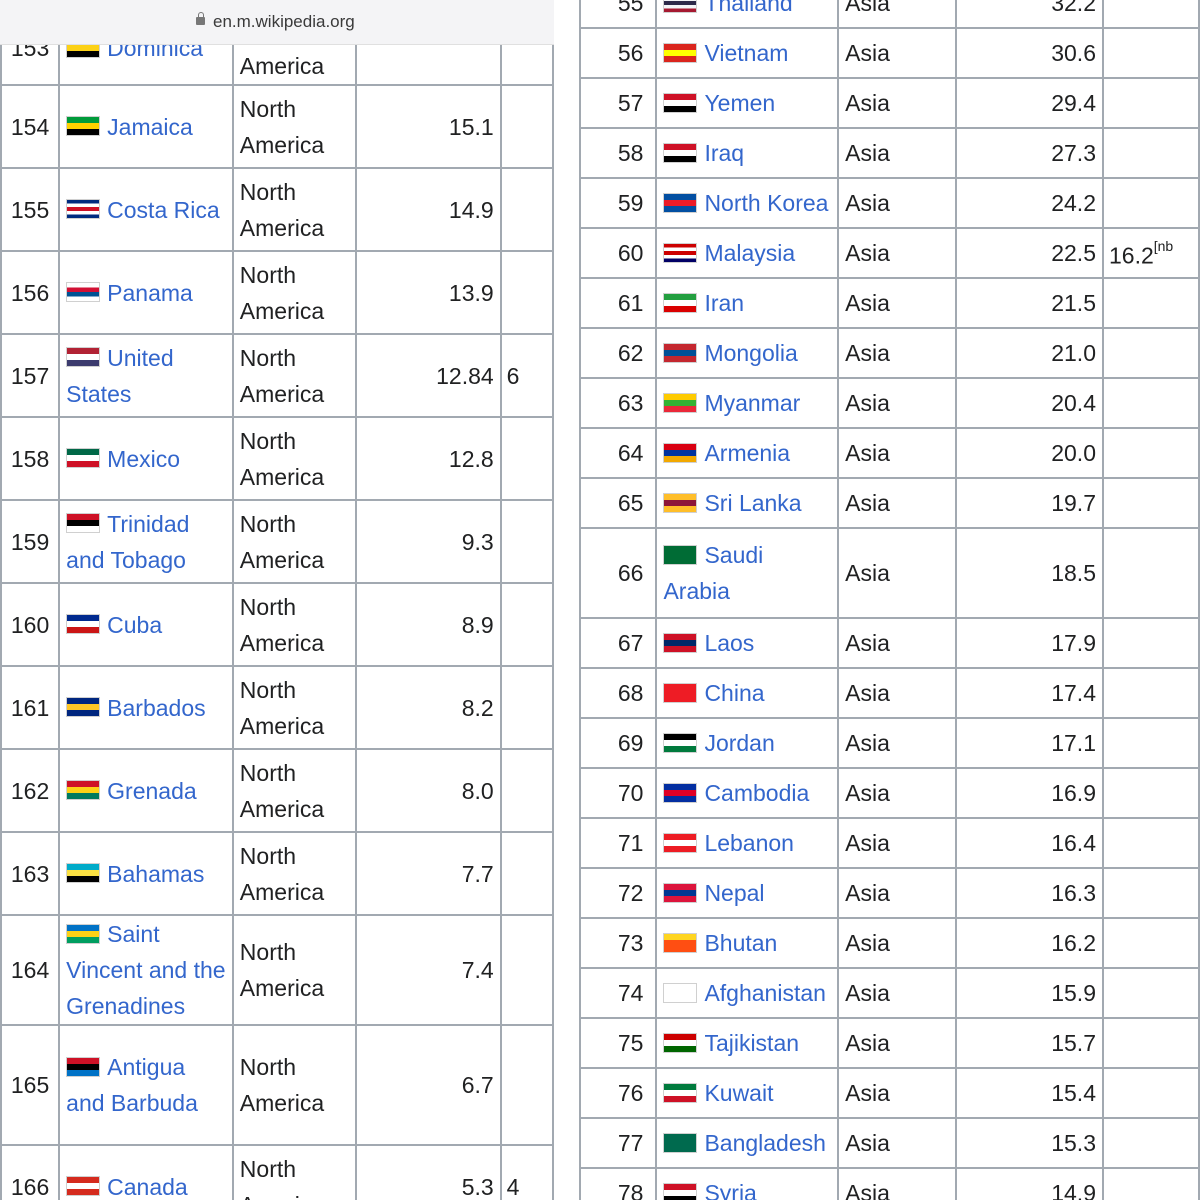 Image resolution: width=1200 pixels, height=1200 pixels. Describe the element at coordinates (734, 893) in the screenshot. I see `country-link: Nepal` at that location.